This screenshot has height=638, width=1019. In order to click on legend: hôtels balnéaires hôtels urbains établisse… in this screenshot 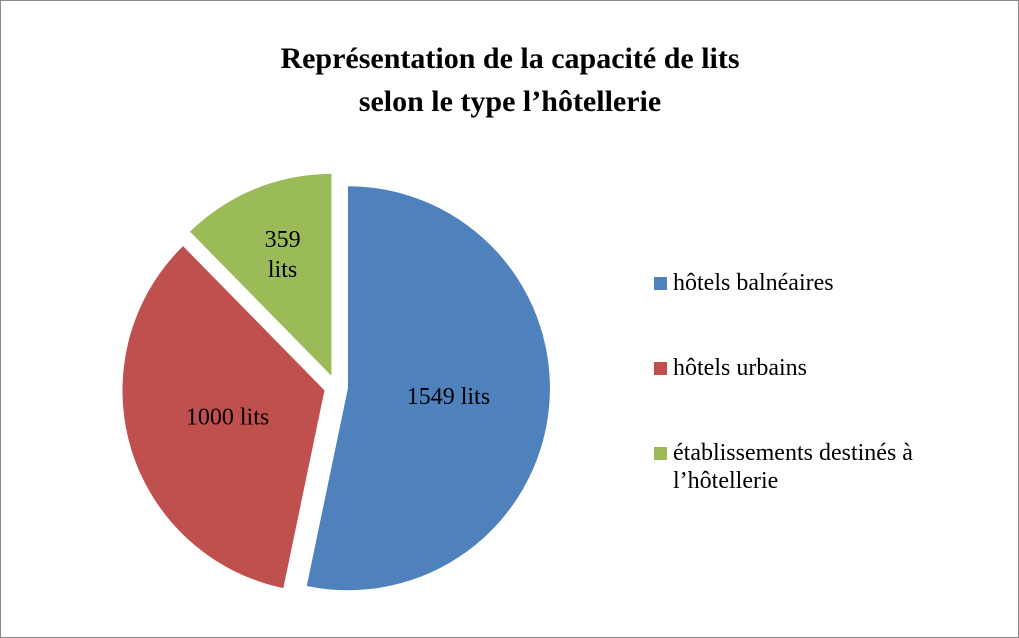, I will do `click(804, 410)`.